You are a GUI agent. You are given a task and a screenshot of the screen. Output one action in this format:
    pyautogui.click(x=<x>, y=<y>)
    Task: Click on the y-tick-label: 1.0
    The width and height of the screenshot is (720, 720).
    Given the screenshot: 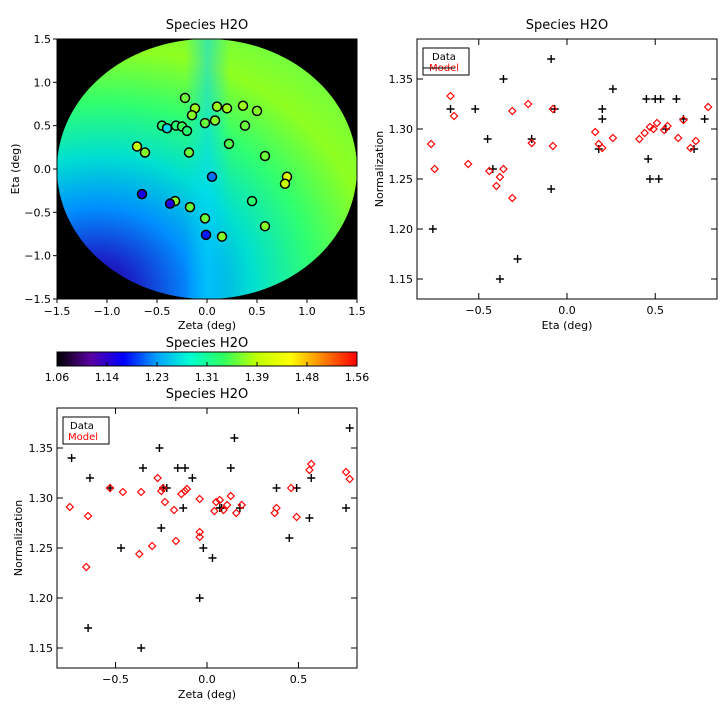 What is the action you would take?
    pyautogui.click(x=43, y=82)
    